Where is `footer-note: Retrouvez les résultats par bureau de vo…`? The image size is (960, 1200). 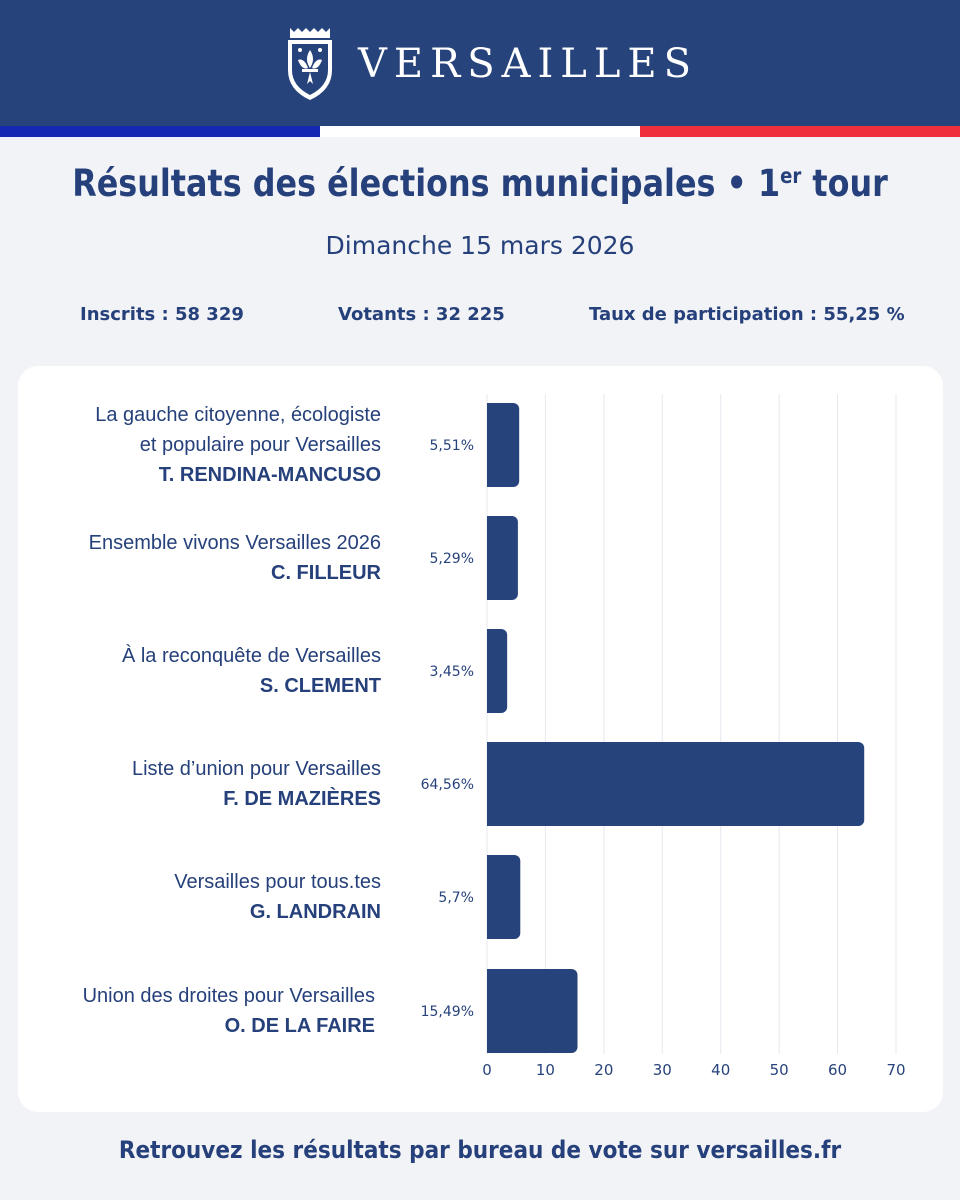
footer-note: Retrouvez les résultats par bureau de vo… is located at coordinates (480, 1150).